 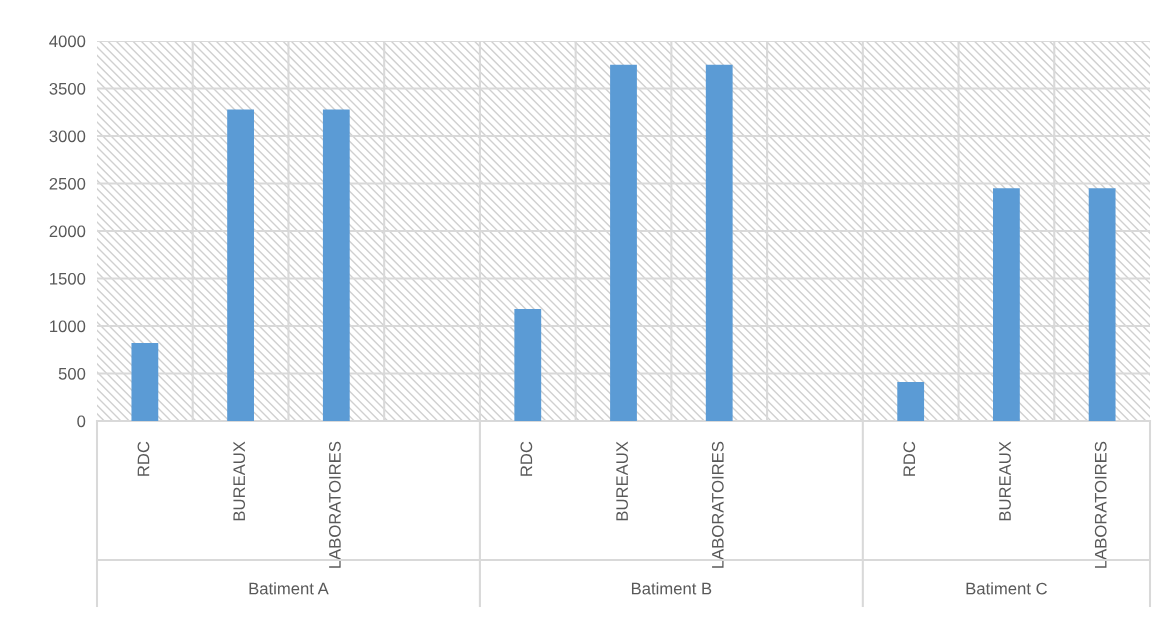 What do you see at coordinates (671, 588) in the screenshot?
I see `text: Batiment B` at bounding box center [671, 588].